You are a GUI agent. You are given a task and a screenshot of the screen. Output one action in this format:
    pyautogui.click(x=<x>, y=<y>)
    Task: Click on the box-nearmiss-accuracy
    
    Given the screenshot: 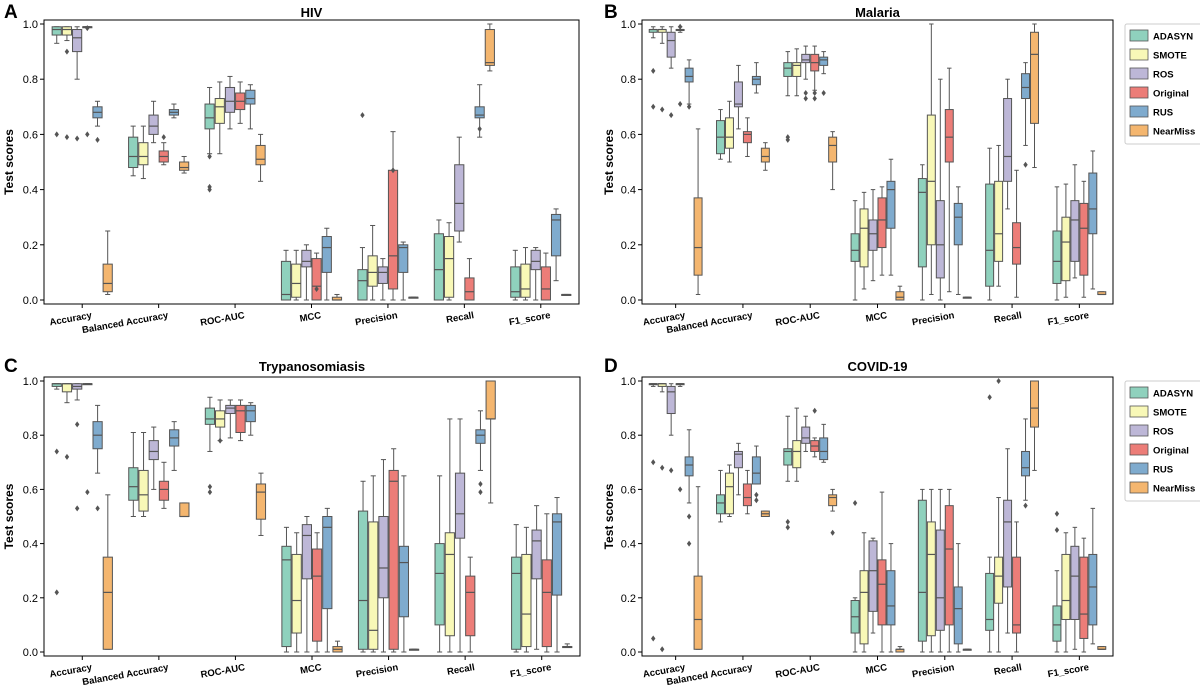 What is the action you would take?
    pyautogui.click(x=107, y=572)
    